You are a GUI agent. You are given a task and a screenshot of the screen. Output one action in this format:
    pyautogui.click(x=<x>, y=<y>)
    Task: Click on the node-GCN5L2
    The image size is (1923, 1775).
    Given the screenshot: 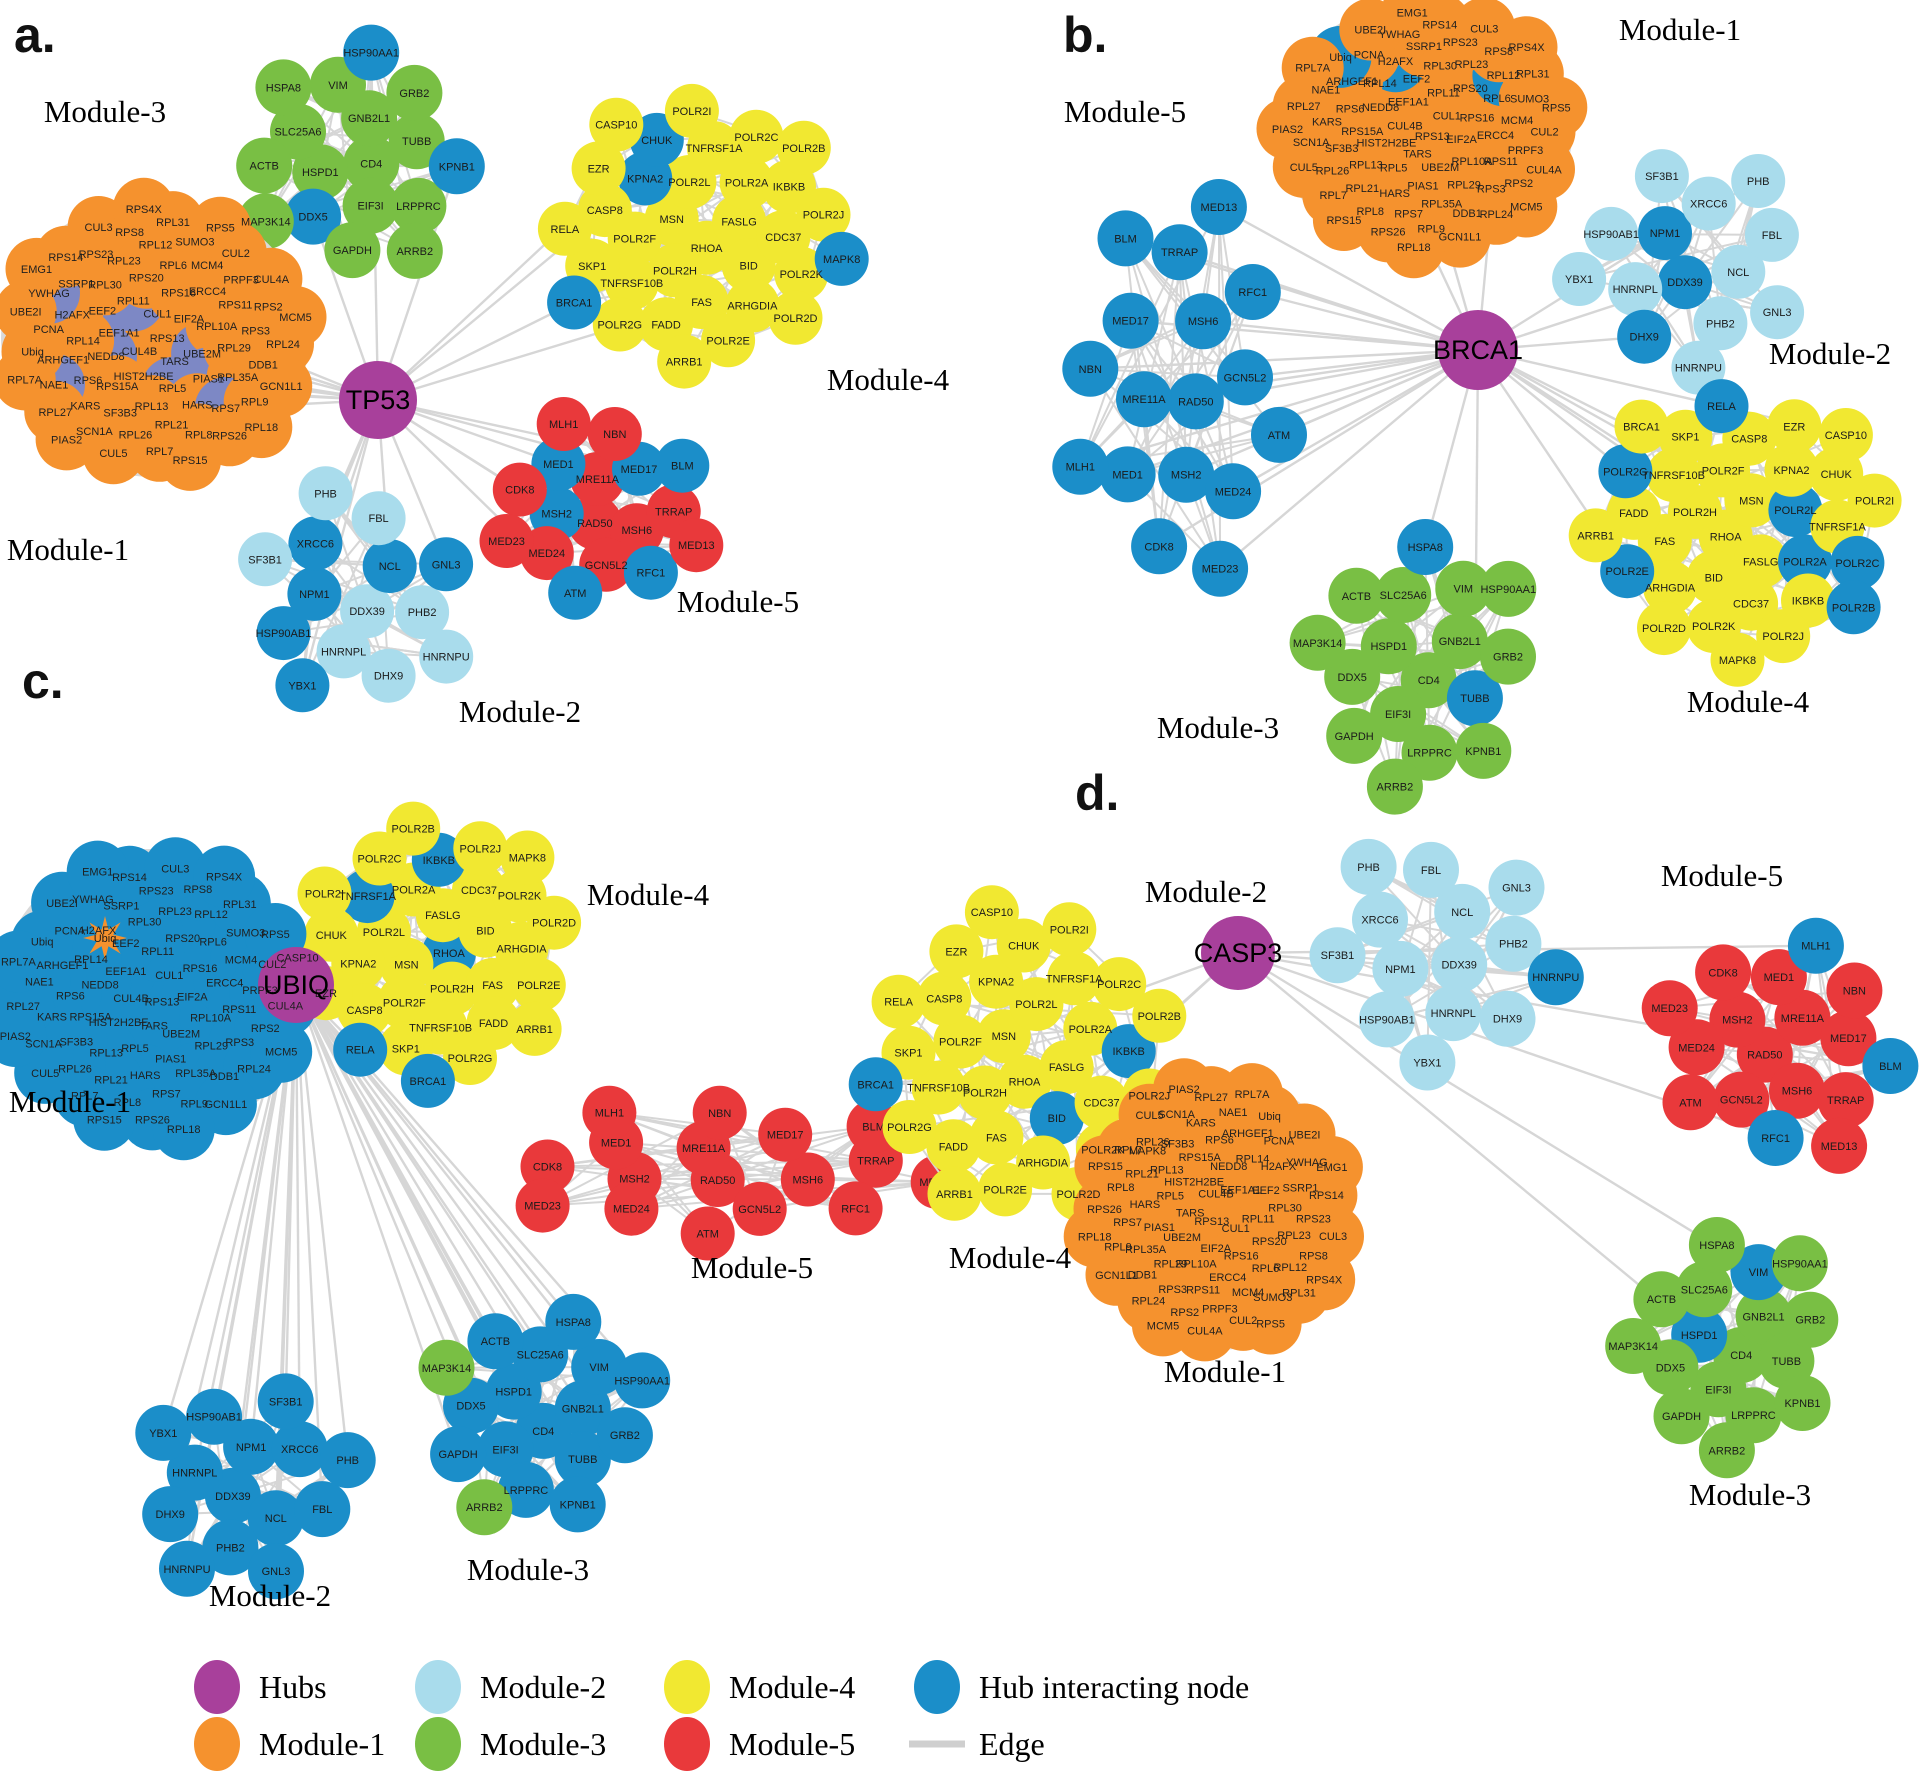 What is the action you would take?
    pyautogui.click(x=1741, y=1099)
    